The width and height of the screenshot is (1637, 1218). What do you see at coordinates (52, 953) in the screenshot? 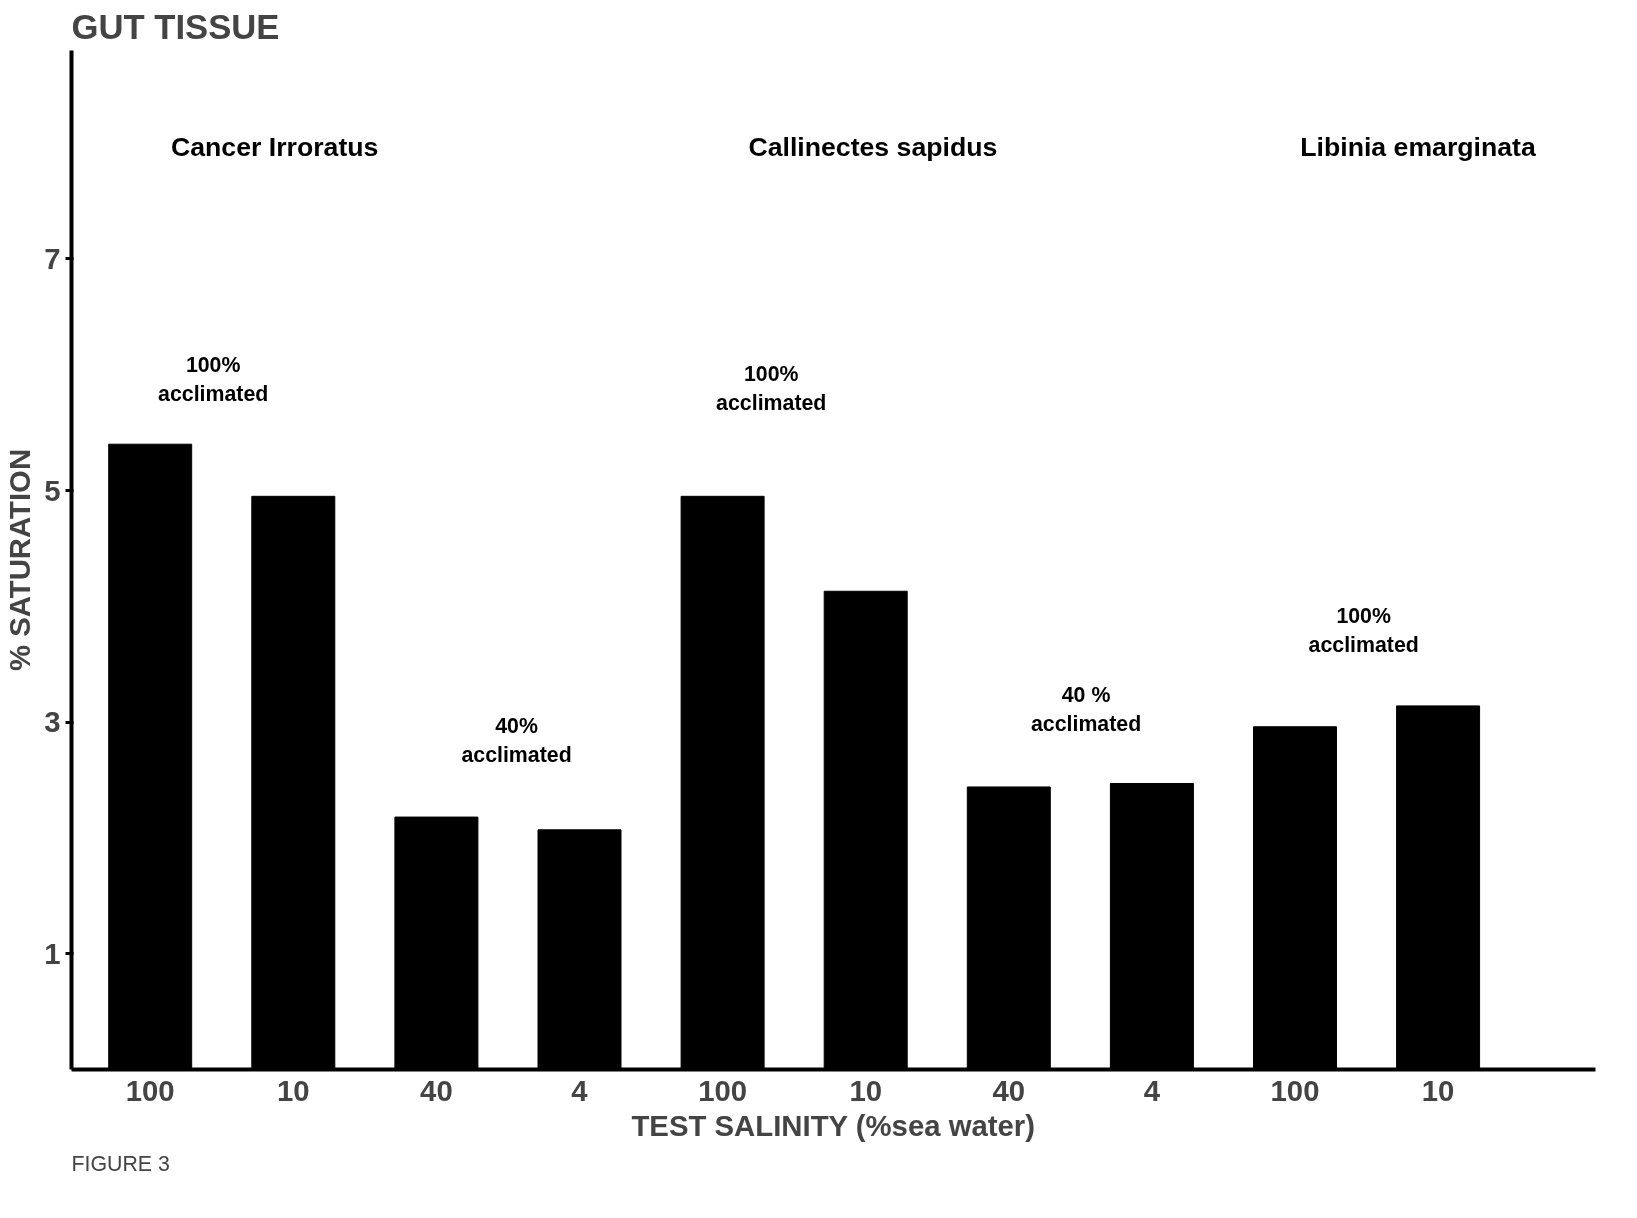
I see `y-tick-label: 1` at bounding box center [52, 953].